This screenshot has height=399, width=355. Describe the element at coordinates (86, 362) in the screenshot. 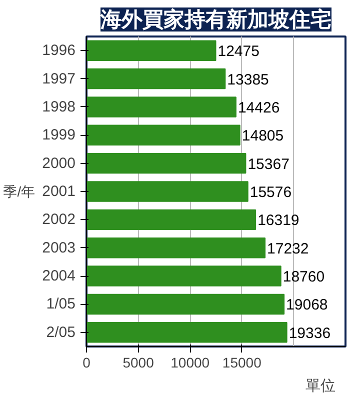

I see `x-tick-label: 0` at that location.